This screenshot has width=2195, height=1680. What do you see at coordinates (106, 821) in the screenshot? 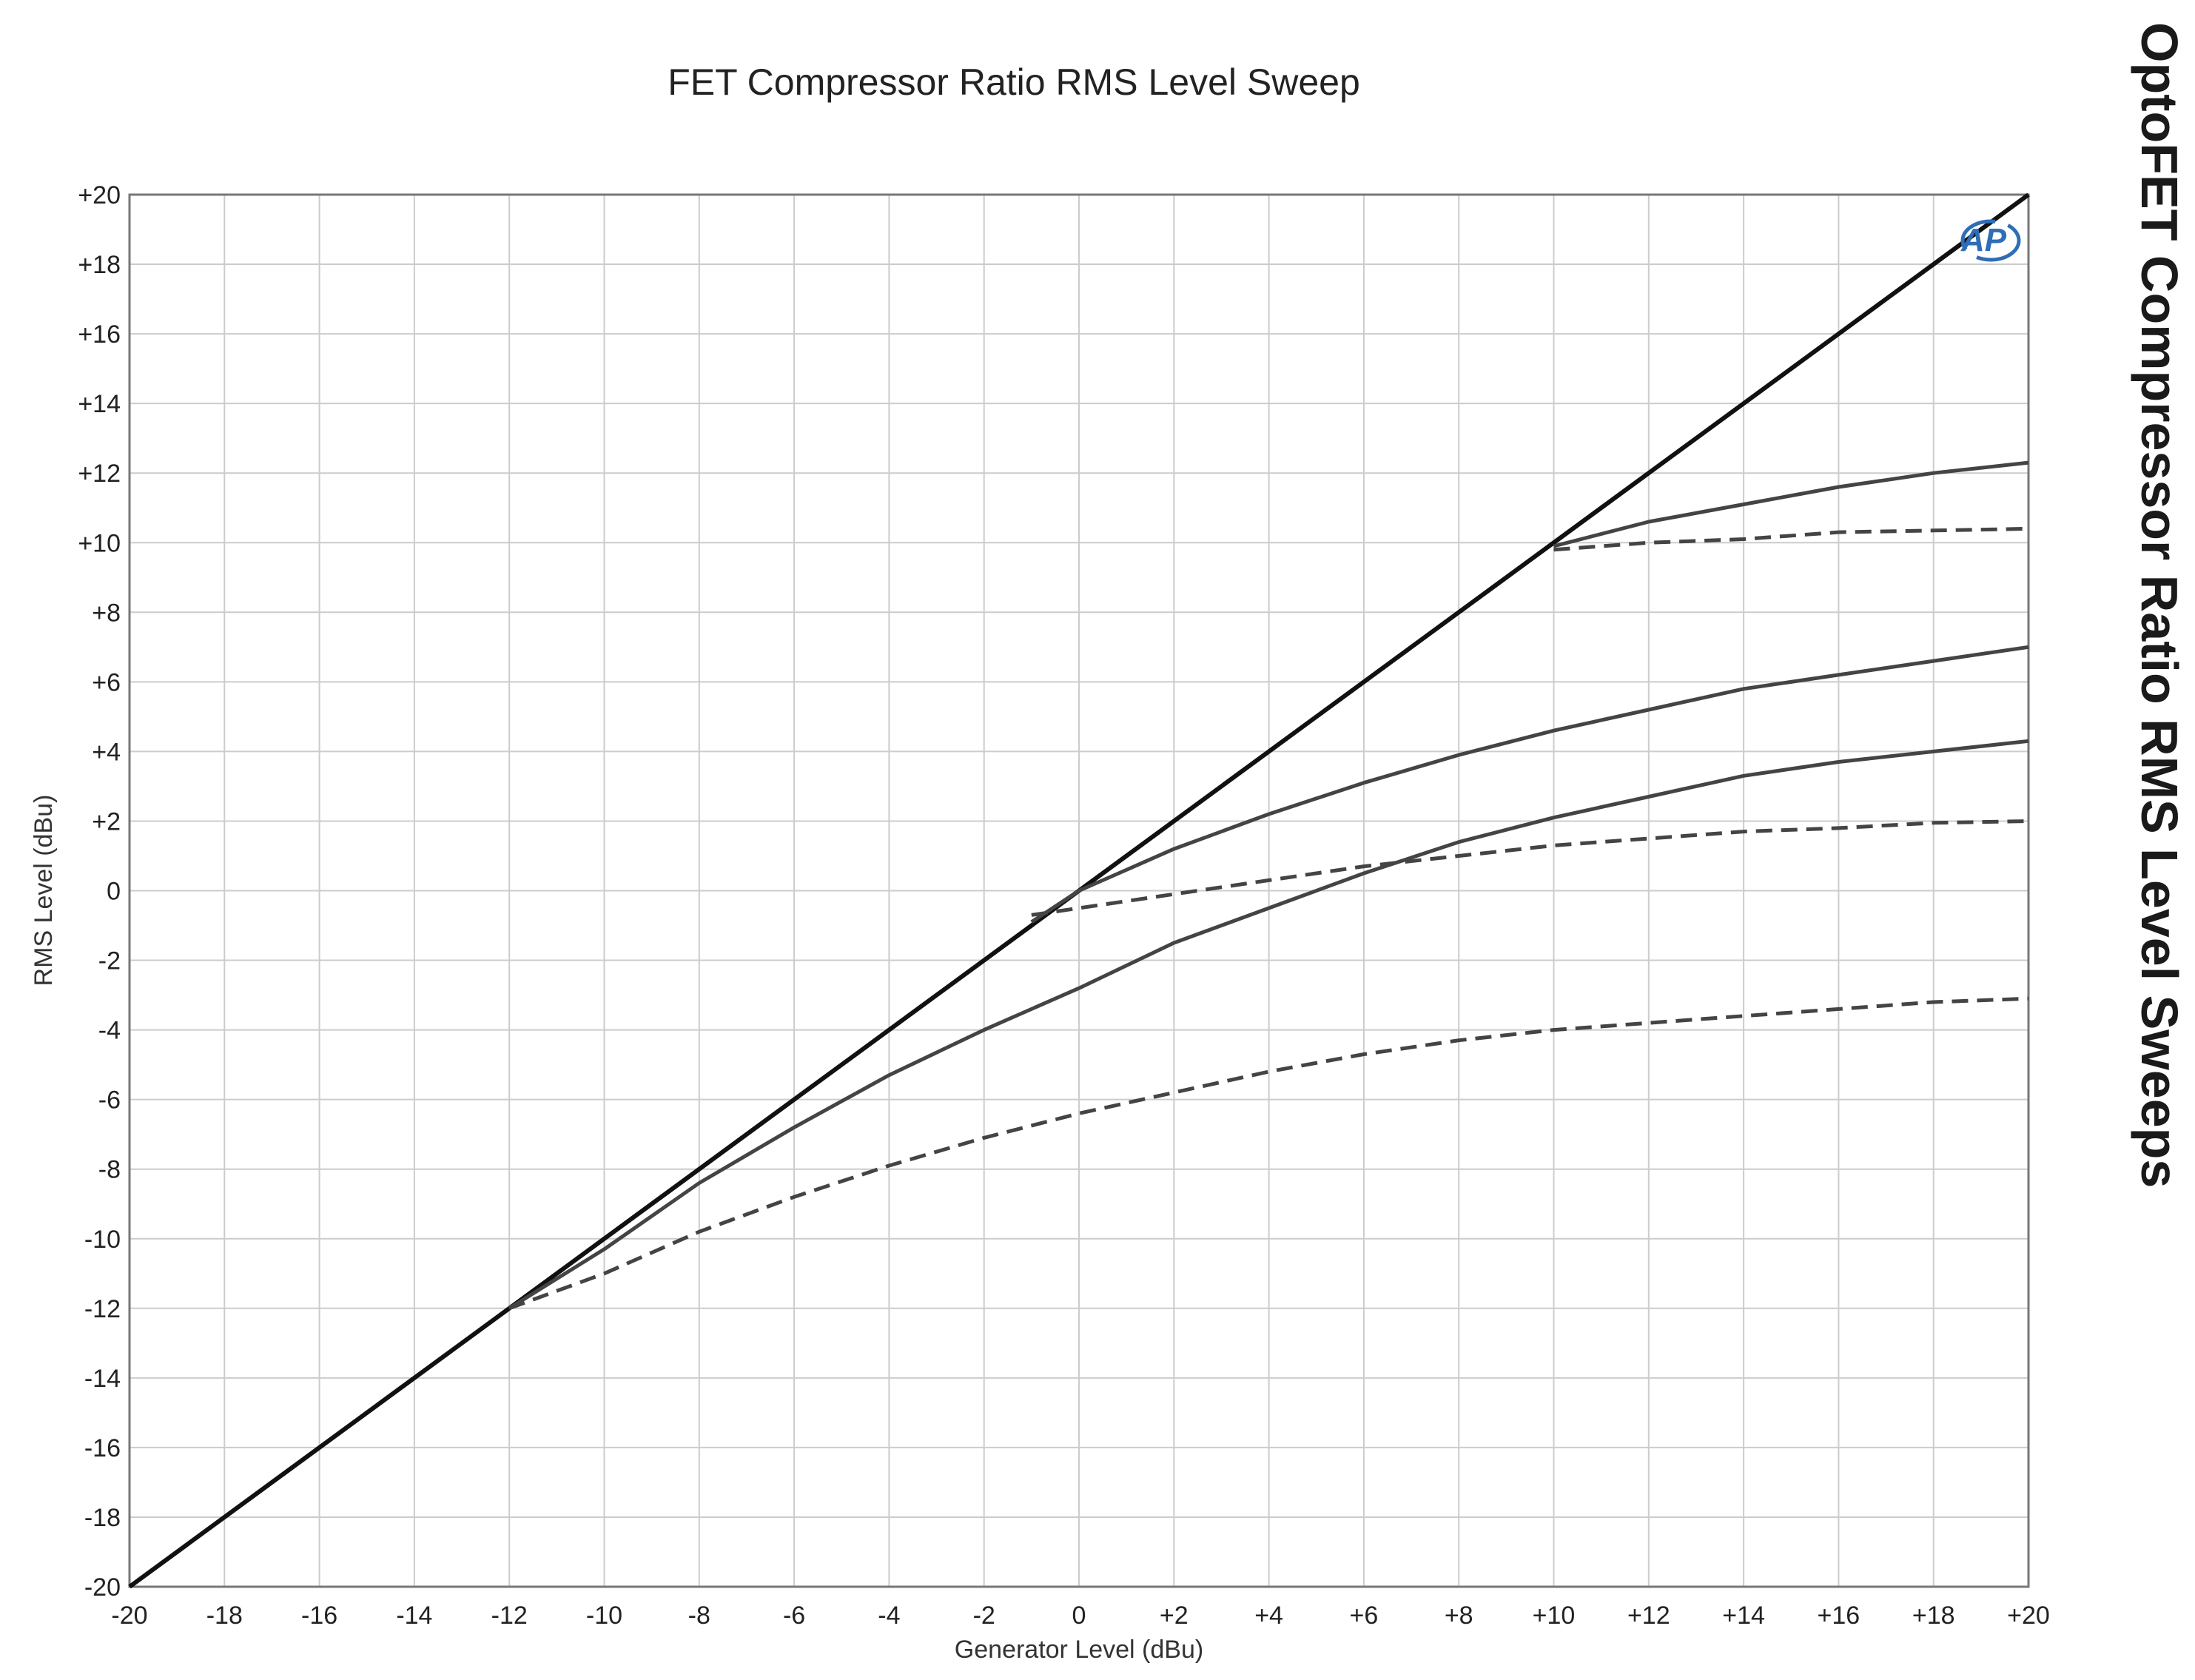
I see `y-tick-label: +2` at bounding box center [106, 821].